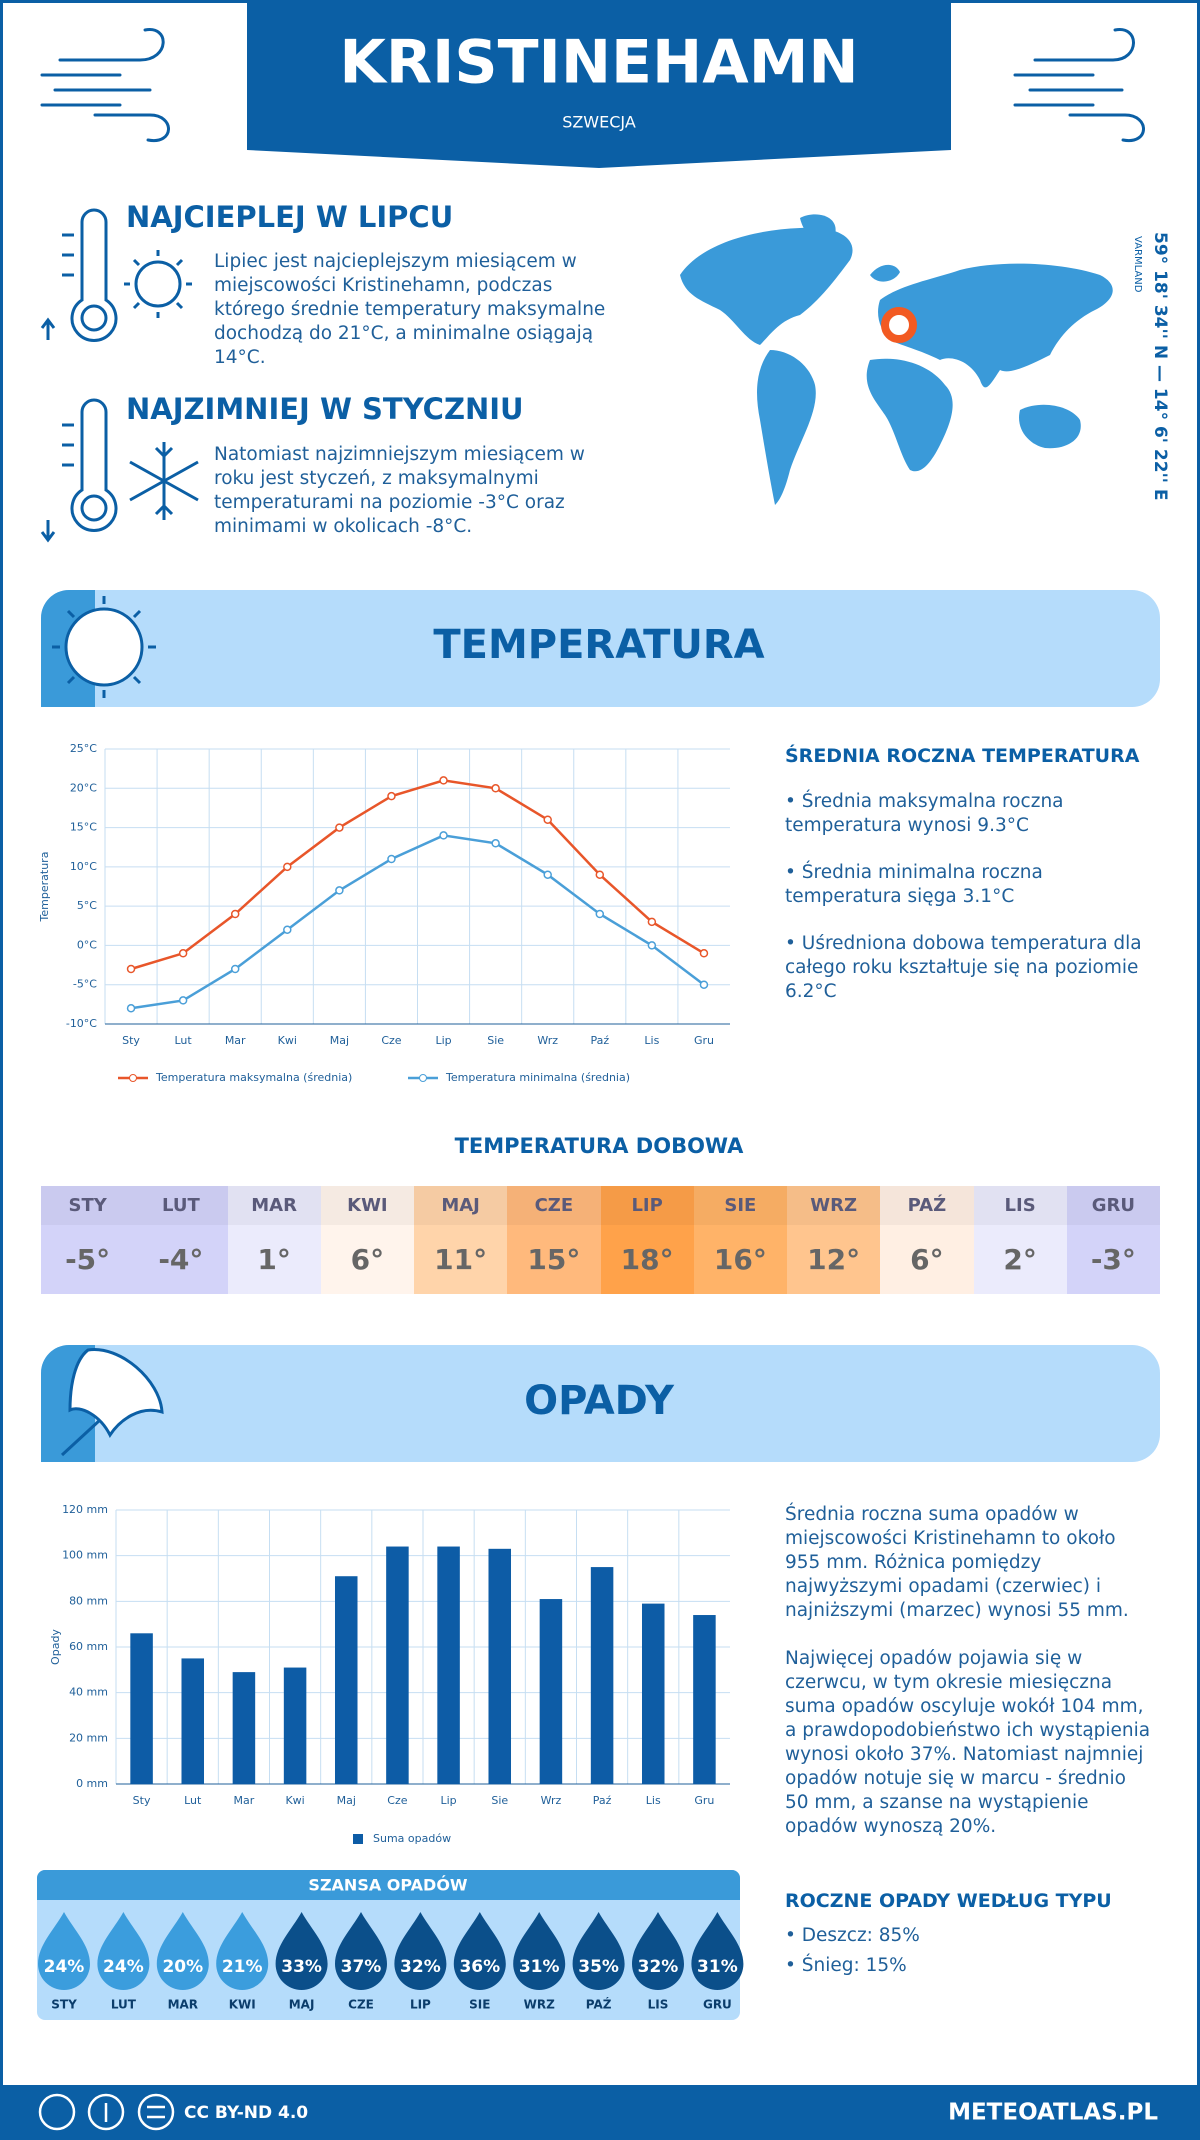  What do you see at coordinates (388, 1945) in the screenshot?
I see `chance-box` at bounding box center [388, 1945].